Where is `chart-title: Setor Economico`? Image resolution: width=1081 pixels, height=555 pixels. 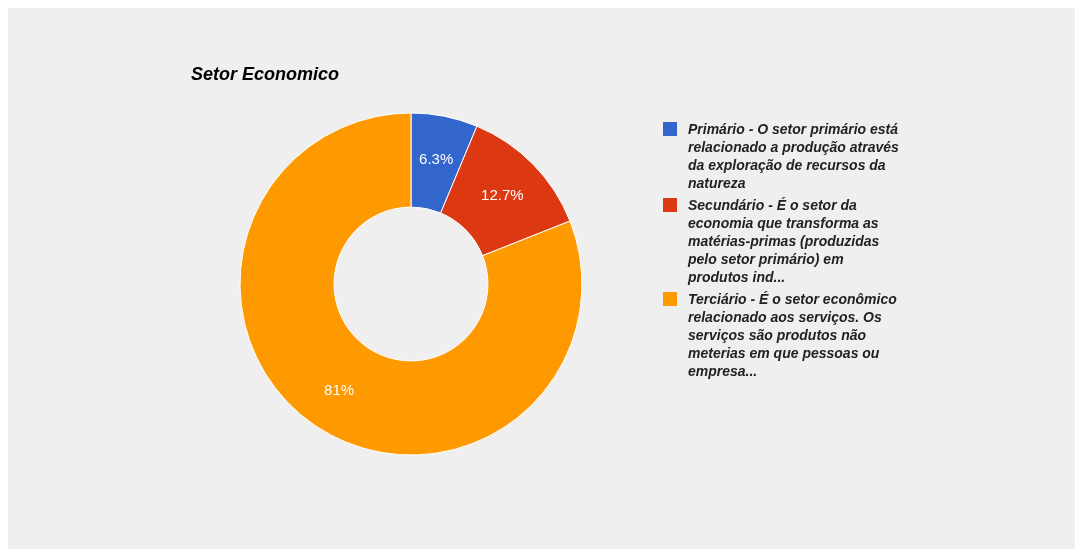
chart-title: Setor Economico is located at coordinates (265, 74).